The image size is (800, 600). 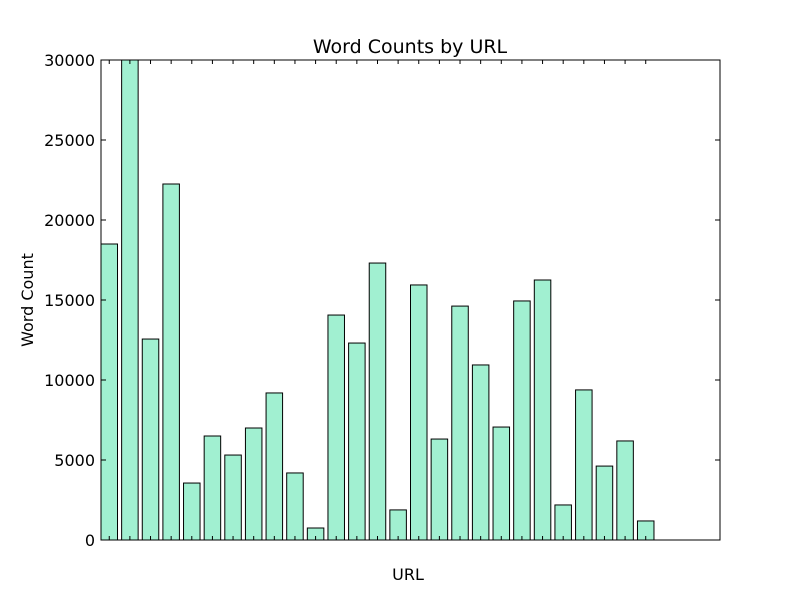 I want to click on x-axis-label: URL, so click(x=408, y=574).